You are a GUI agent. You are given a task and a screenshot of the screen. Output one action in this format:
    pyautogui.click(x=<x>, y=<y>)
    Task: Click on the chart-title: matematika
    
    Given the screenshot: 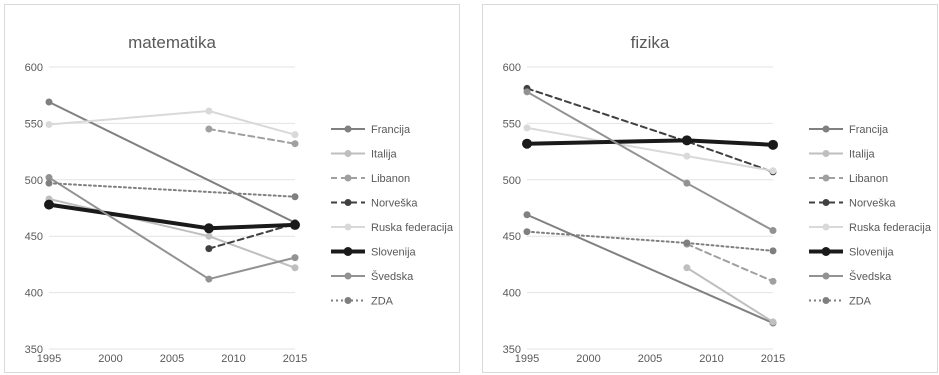 What is the action you would take?
    pyautogui.click(x=172, y=42)
    